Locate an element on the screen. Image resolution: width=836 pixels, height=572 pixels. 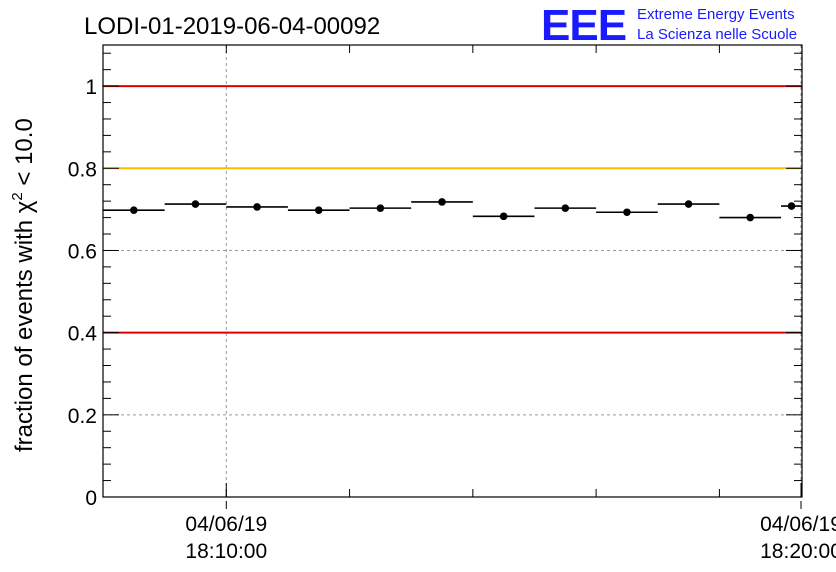
y-tick-label: 0.2 is located at coordinates (82, 416).